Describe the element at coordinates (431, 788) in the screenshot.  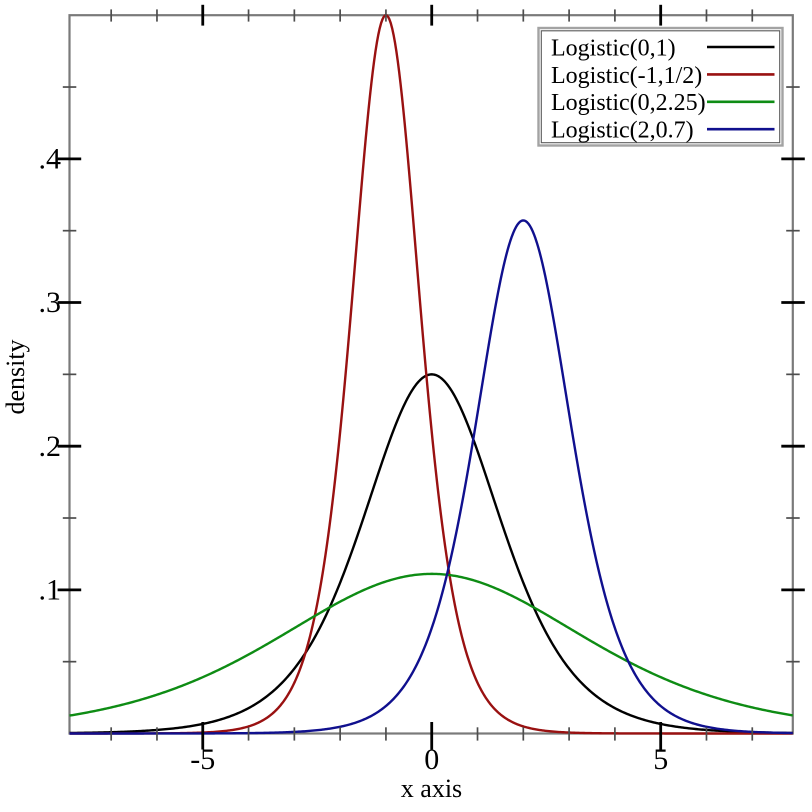
I see `x-axis-title: x axis` at that location.